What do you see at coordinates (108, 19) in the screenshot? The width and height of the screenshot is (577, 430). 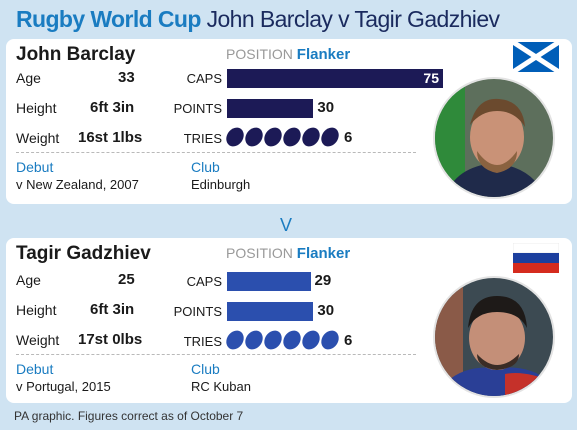 I see `title-bold: Rugby World Cup` at bounding box center [108, 19].